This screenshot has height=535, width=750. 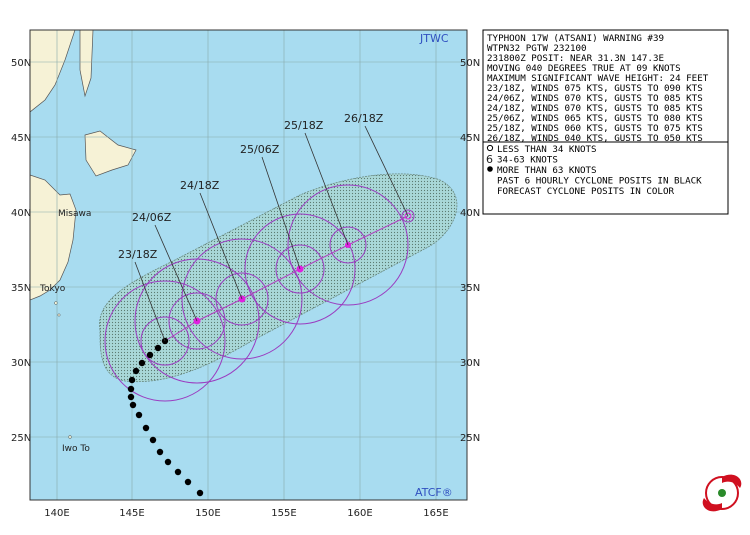 What do you see at coordinates (585, 191) in the screenshot?
I see `legend-line: FORECAST CYCLONE POSITS IN COLOR` at bounding box center [585, 191].